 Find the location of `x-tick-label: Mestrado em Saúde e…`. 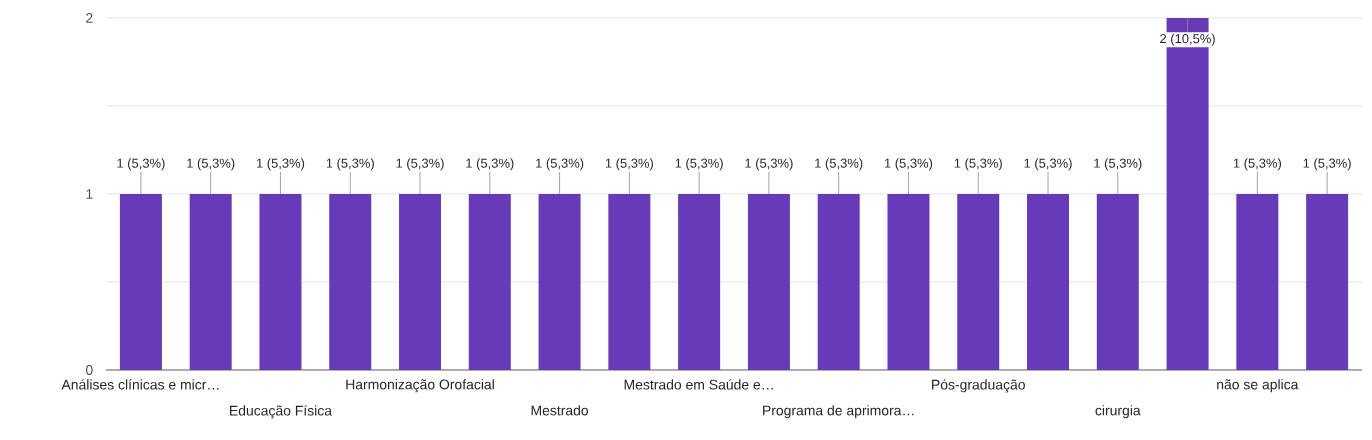

x-tick-label: Mestrado em Saúde e… is located at coordinates (698, 384).